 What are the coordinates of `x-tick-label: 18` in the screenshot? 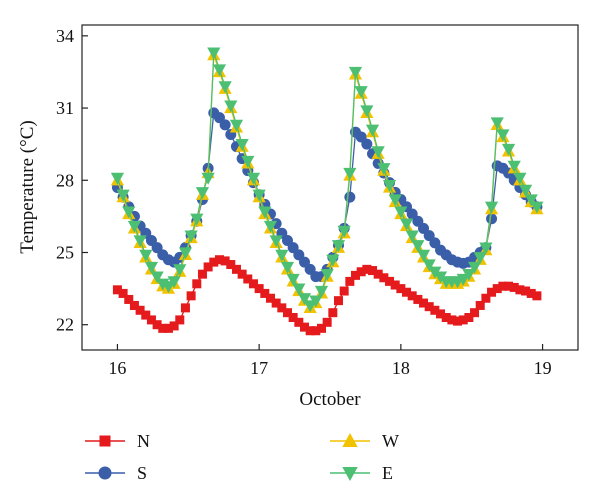 It's located at (401, 368).